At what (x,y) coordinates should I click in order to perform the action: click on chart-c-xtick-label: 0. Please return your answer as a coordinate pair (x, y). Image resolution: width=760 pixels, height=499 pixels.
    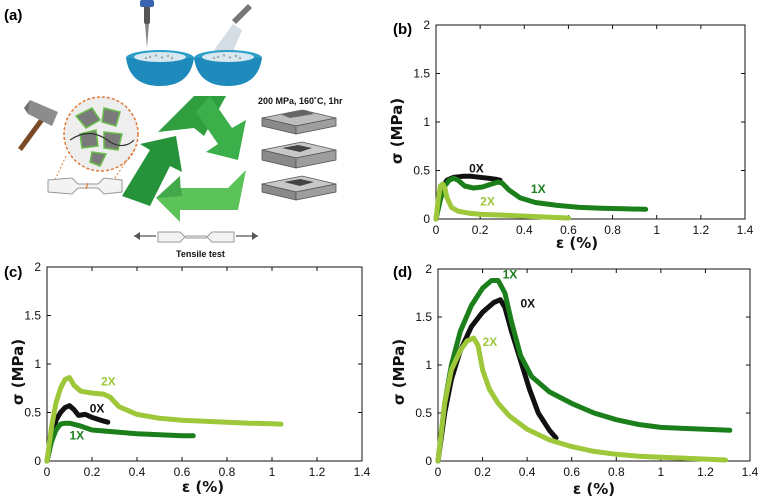
    Looking at the image, I should click on (47, 472).